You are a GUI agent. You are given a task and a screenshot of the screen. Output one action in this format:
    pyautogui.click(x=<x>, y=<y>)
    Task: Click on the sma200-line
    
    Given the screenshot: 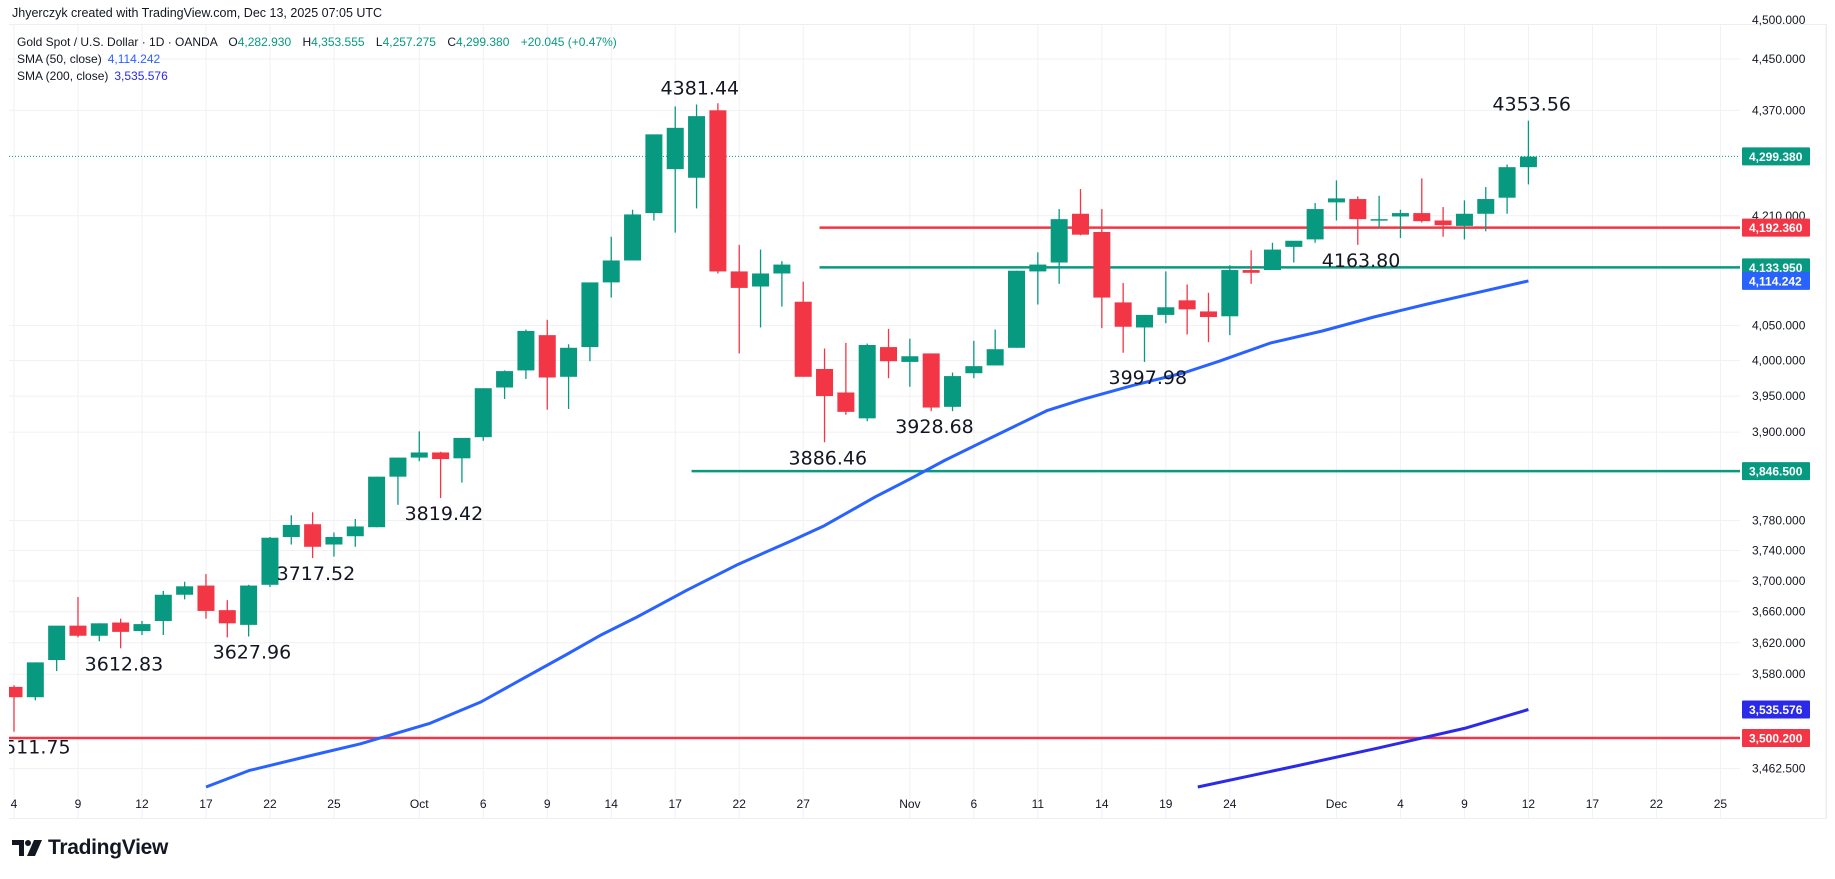 What is the action you would take?
    pyautogui.click(x=1363, y=748)
    